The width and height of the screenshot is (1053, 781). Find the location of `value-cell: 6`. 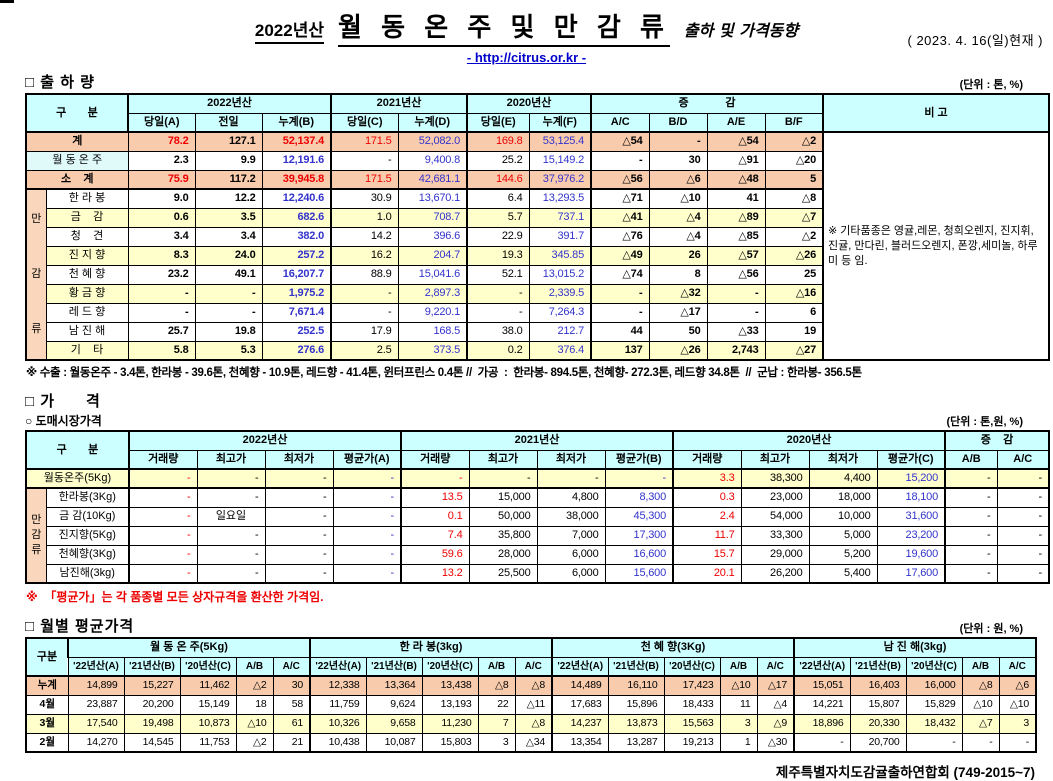

value-cell: 6 is located at coordinates (794, 312).